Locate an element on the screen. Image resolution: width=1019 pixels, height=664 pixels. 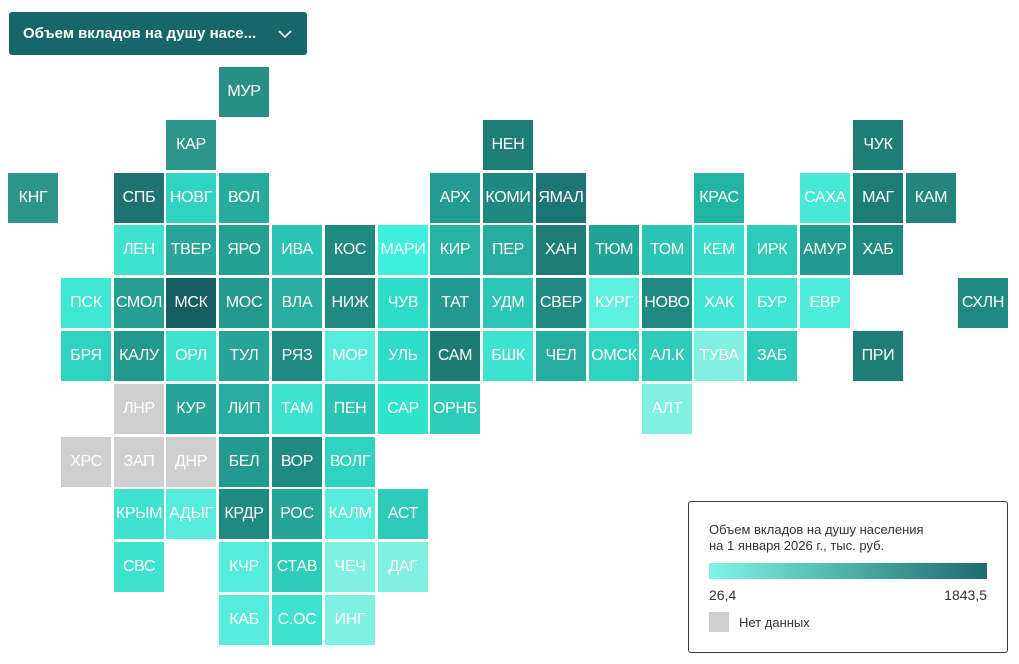
region-tile-3: ЧУК is located at coordinates (878, 145).